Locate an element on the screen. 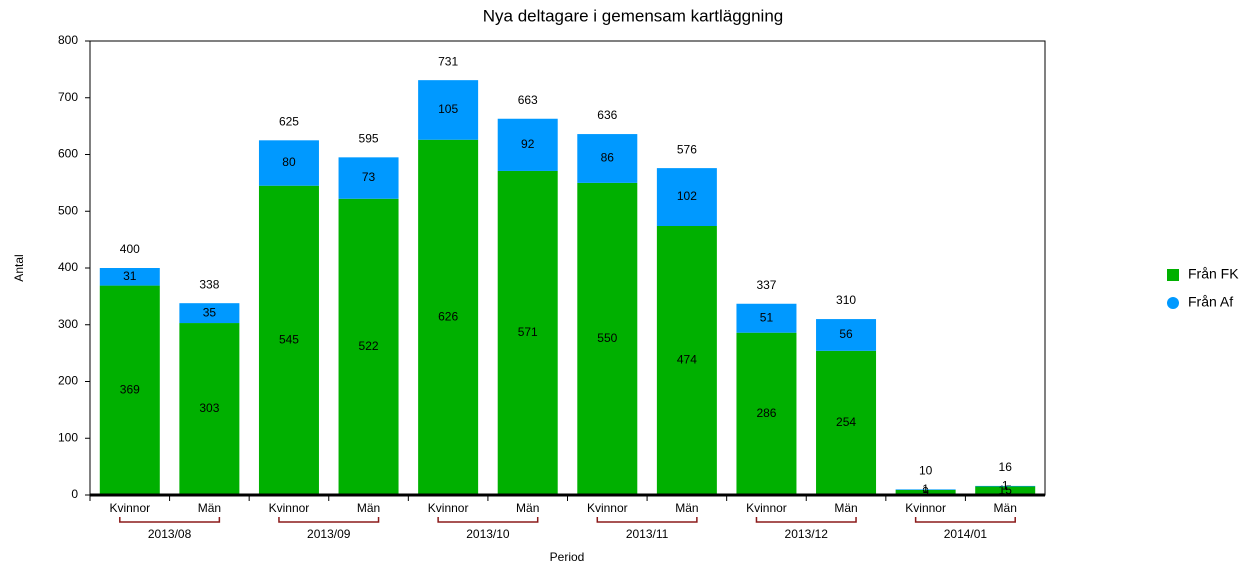 The width and height of the screenshot is (1255, 567). group-label: 2014/01 is located at coordinates (966, 534).